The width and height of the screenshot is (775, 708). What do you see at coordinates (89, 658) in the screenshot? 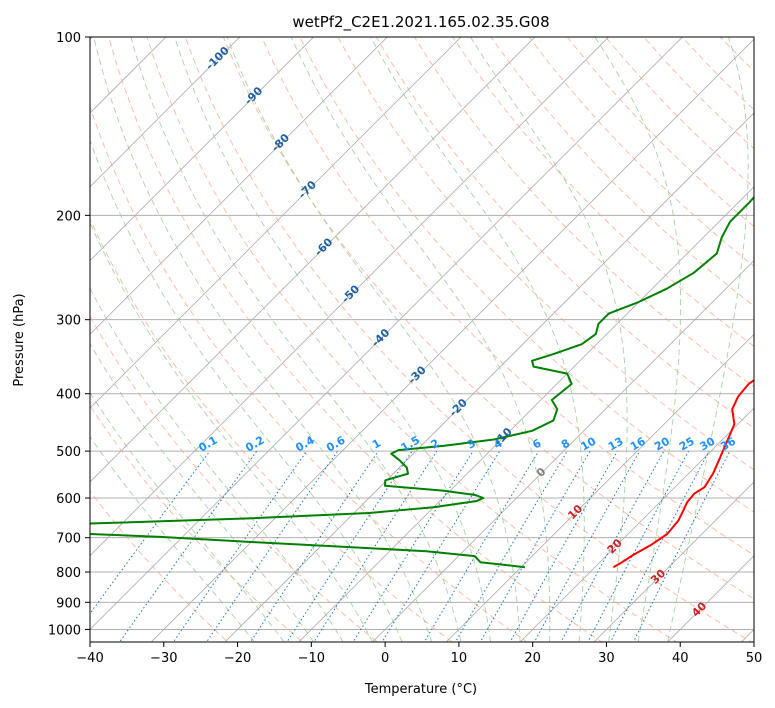
I see `x-tick-label: −40` at bounding box center [89, 658].